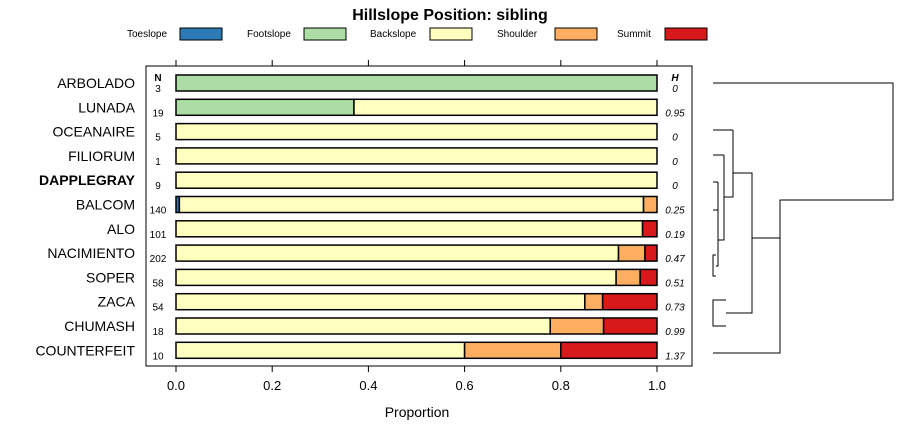  I want to click on row-n-value: 5, so click(158, 138).